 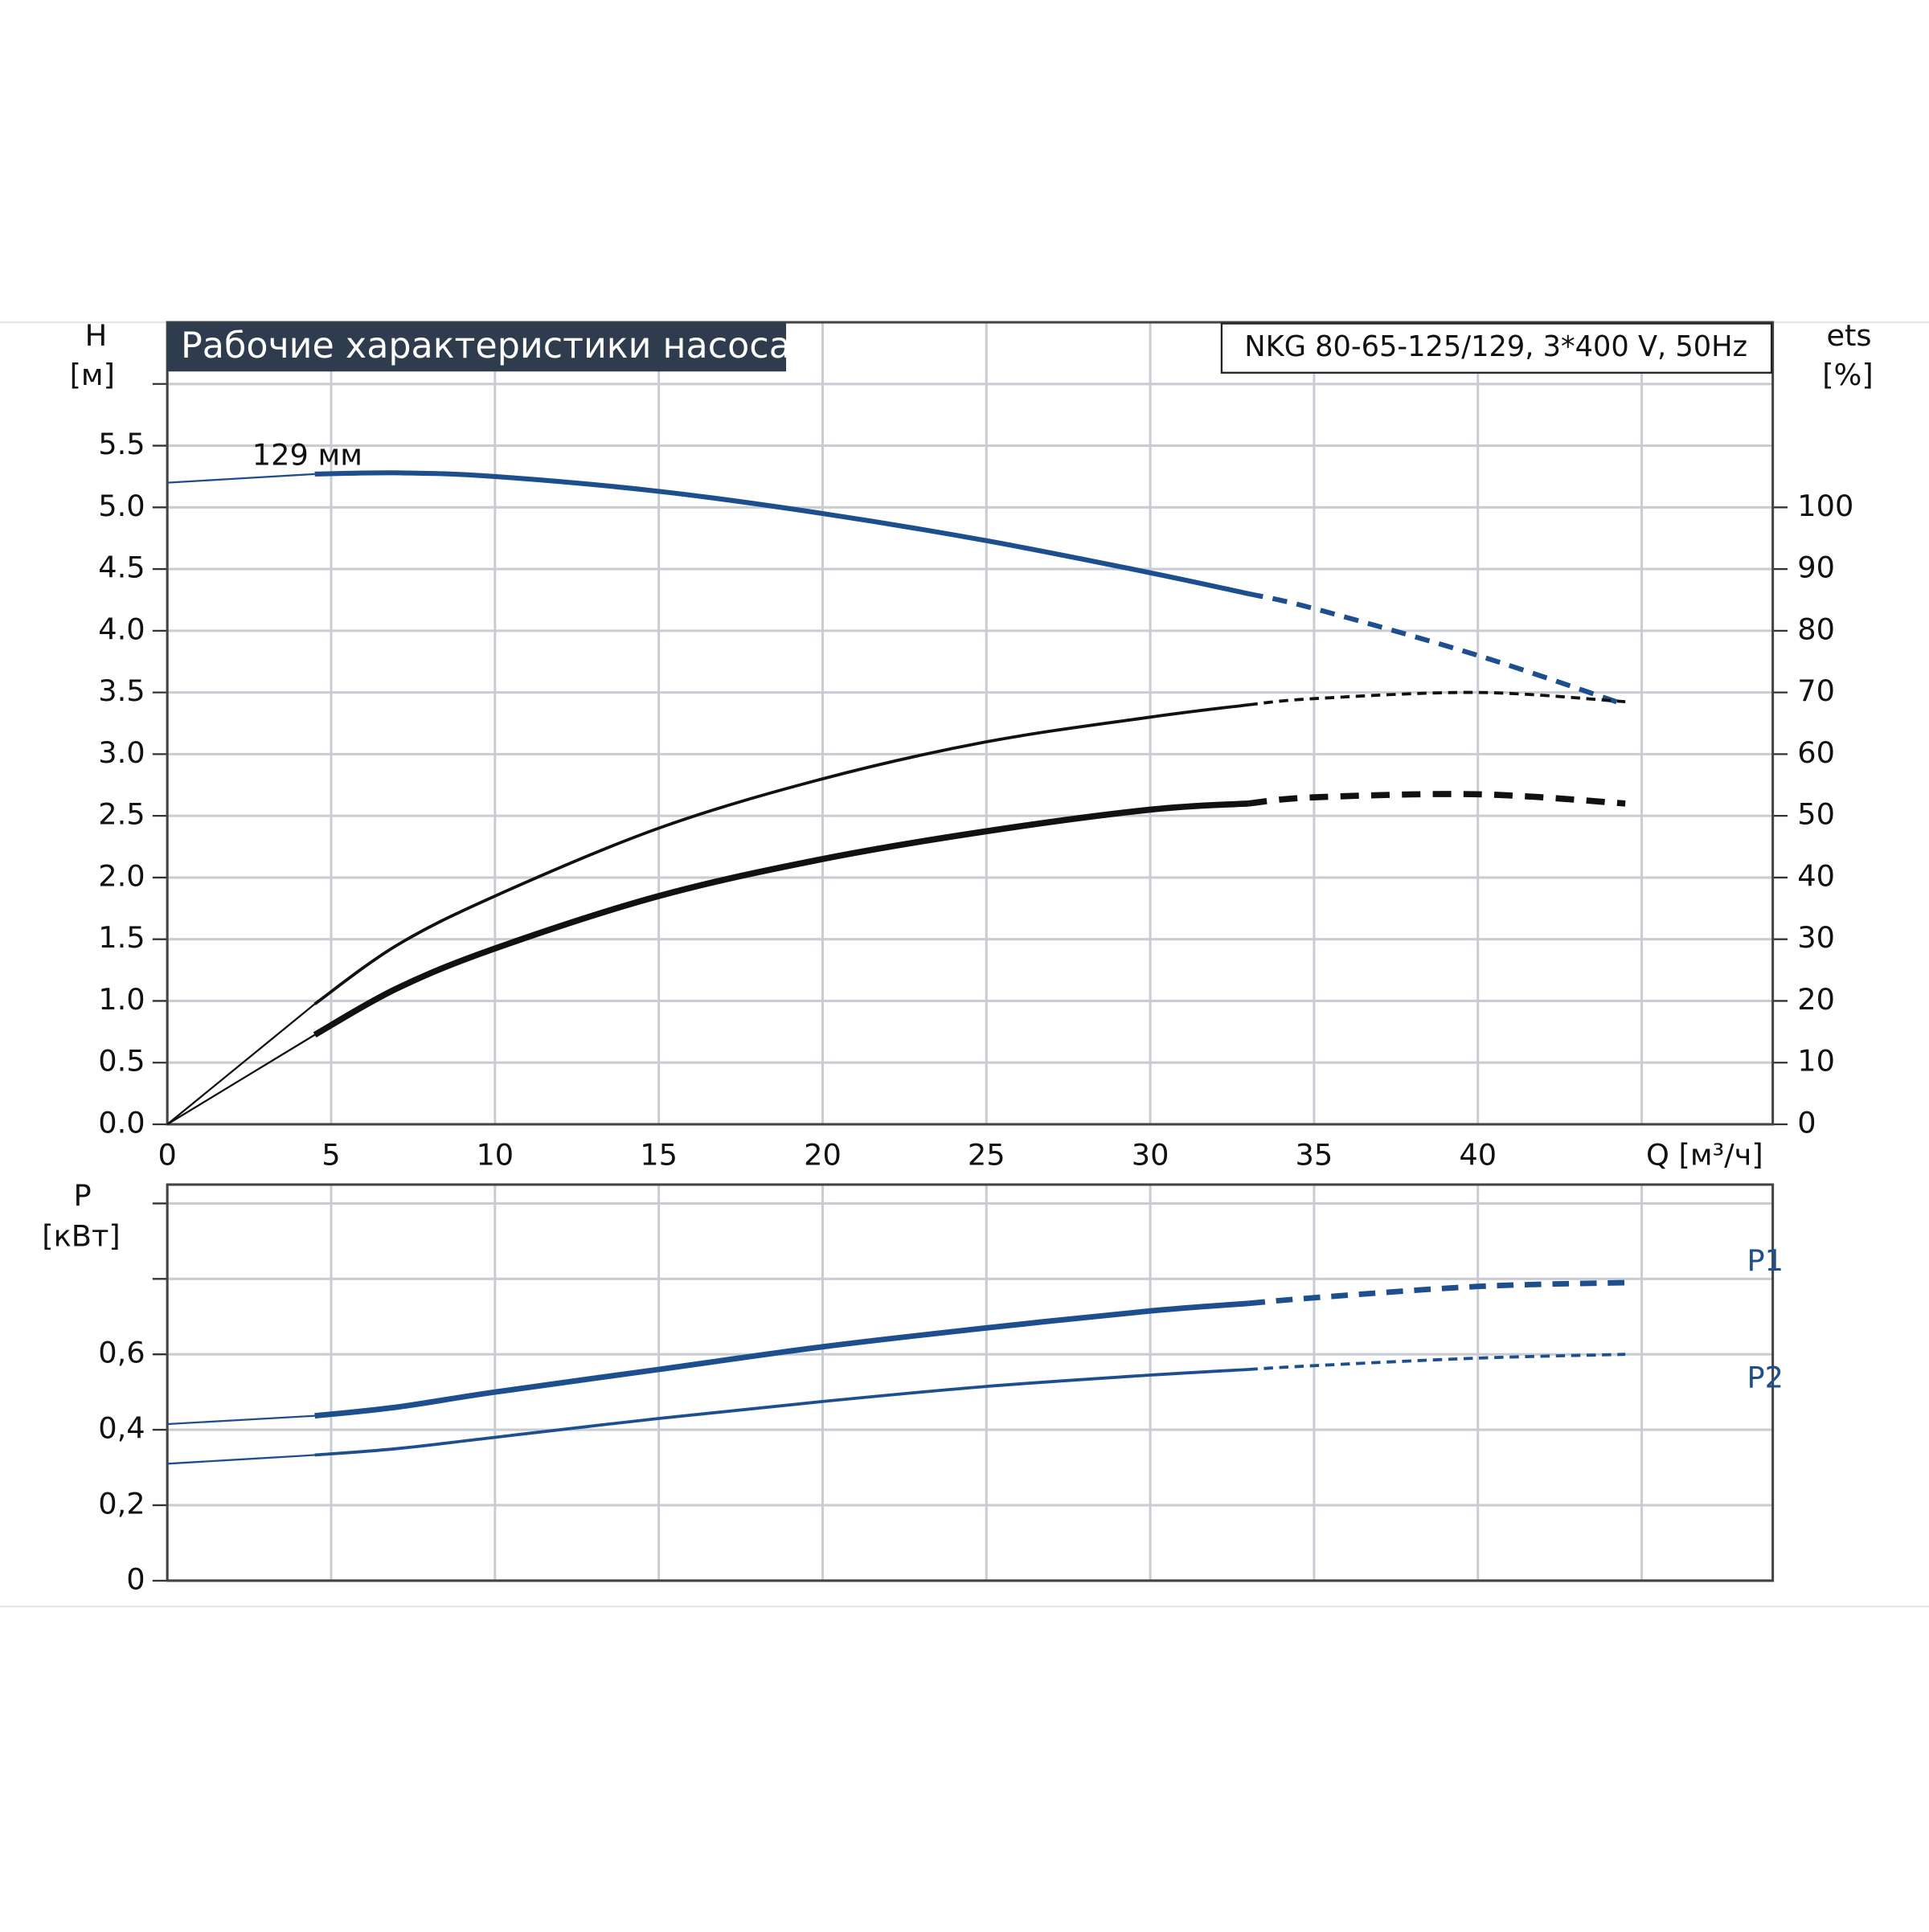 What do you see at coordinates (1816, 690) in the screenshot?
I see `y2-tick-label: 70` at bounding box center [1816, 690].